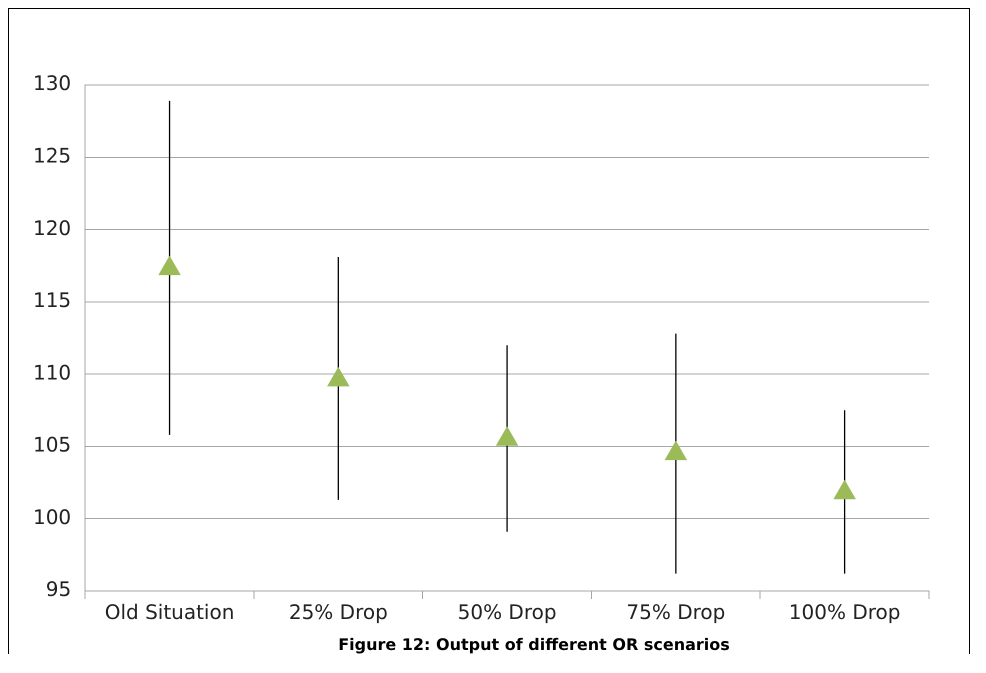 The width and height of the screenshot is (986, 673). What do you see at coordinates (52, 155) in the screenshot?
I see `y-tick-label: 125` at bounding box center [52, 155].